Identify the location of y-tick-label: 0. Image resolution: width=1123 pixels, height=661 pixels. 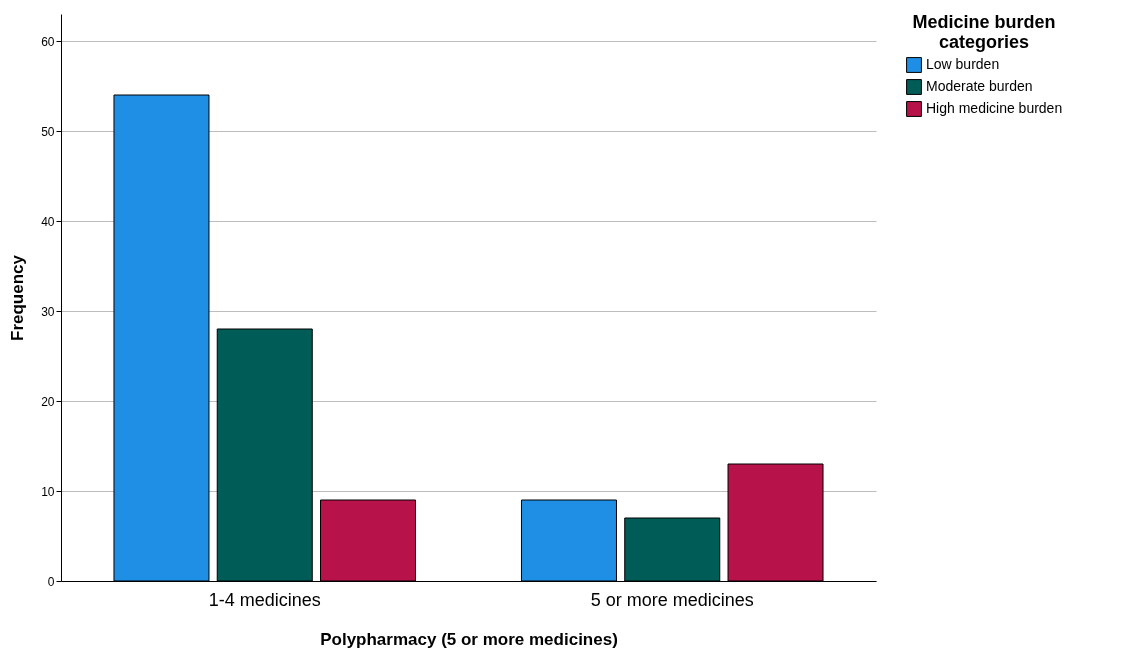
(51, 581).